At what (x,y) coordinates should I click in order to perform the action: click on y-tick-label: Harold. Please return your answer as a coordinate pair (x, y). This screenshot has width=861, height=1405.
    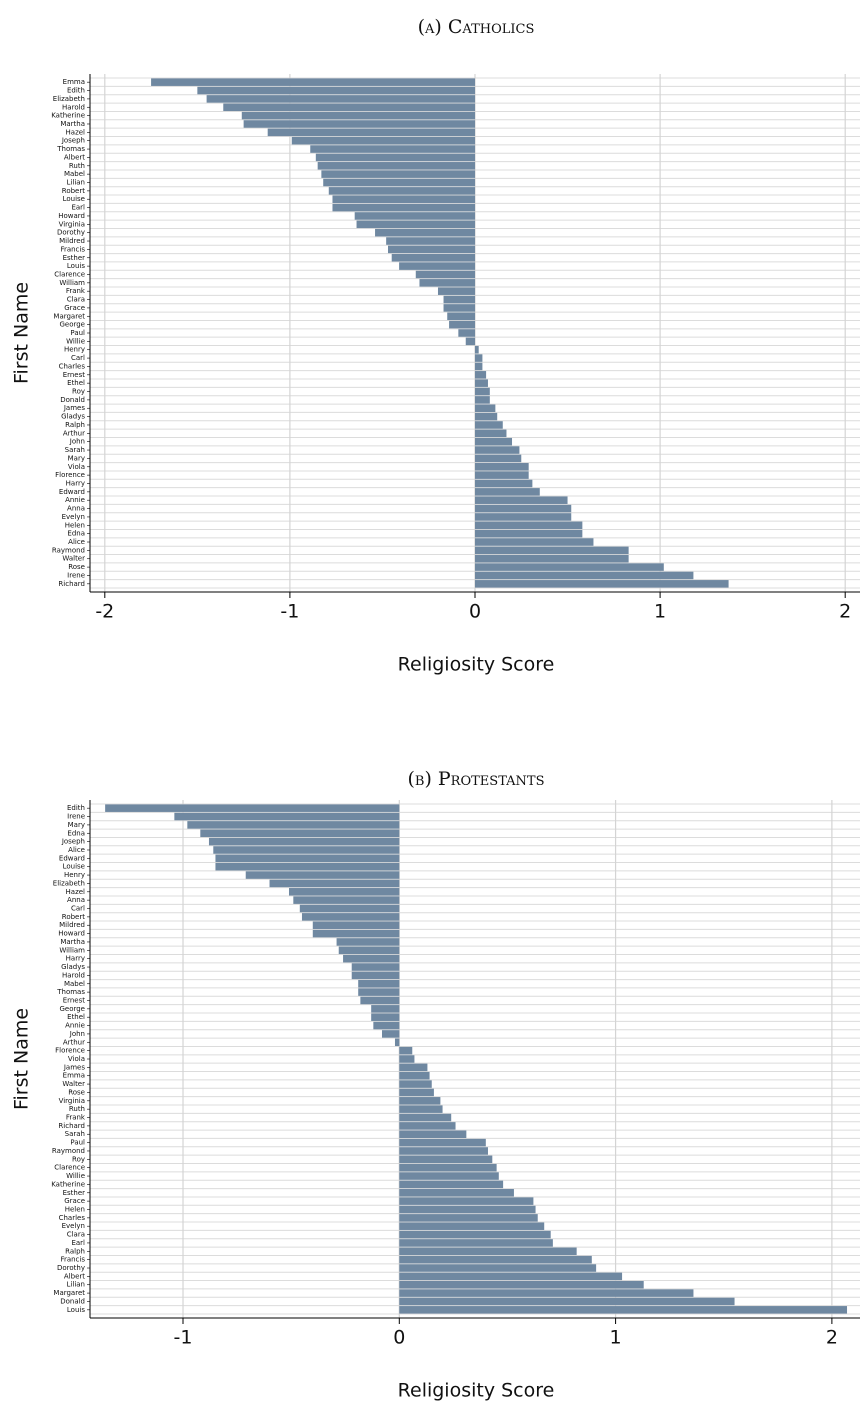
    Looking at the image, I should click on (73, 107).